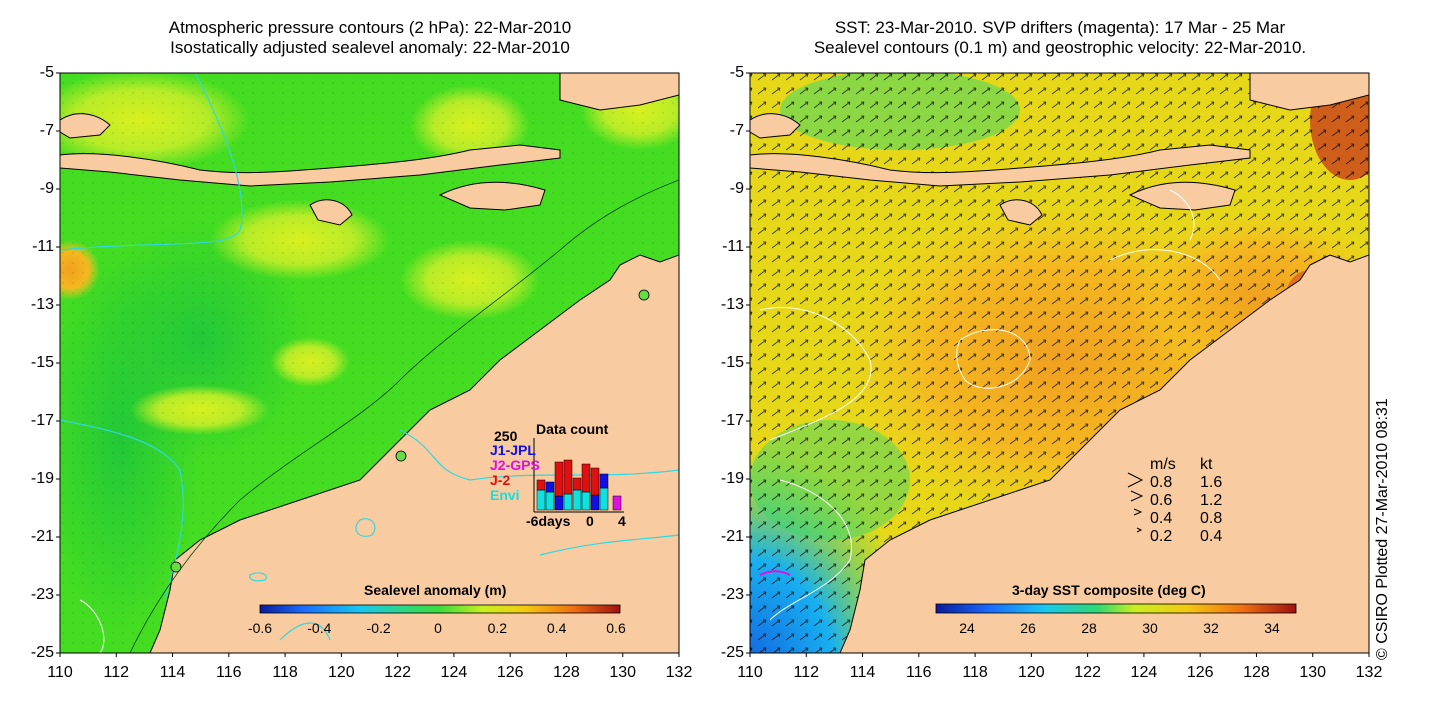 The width and height of the screenshot is (1440, 720). I want to click on right-x-tick-label: 128, so click(1256, 672).